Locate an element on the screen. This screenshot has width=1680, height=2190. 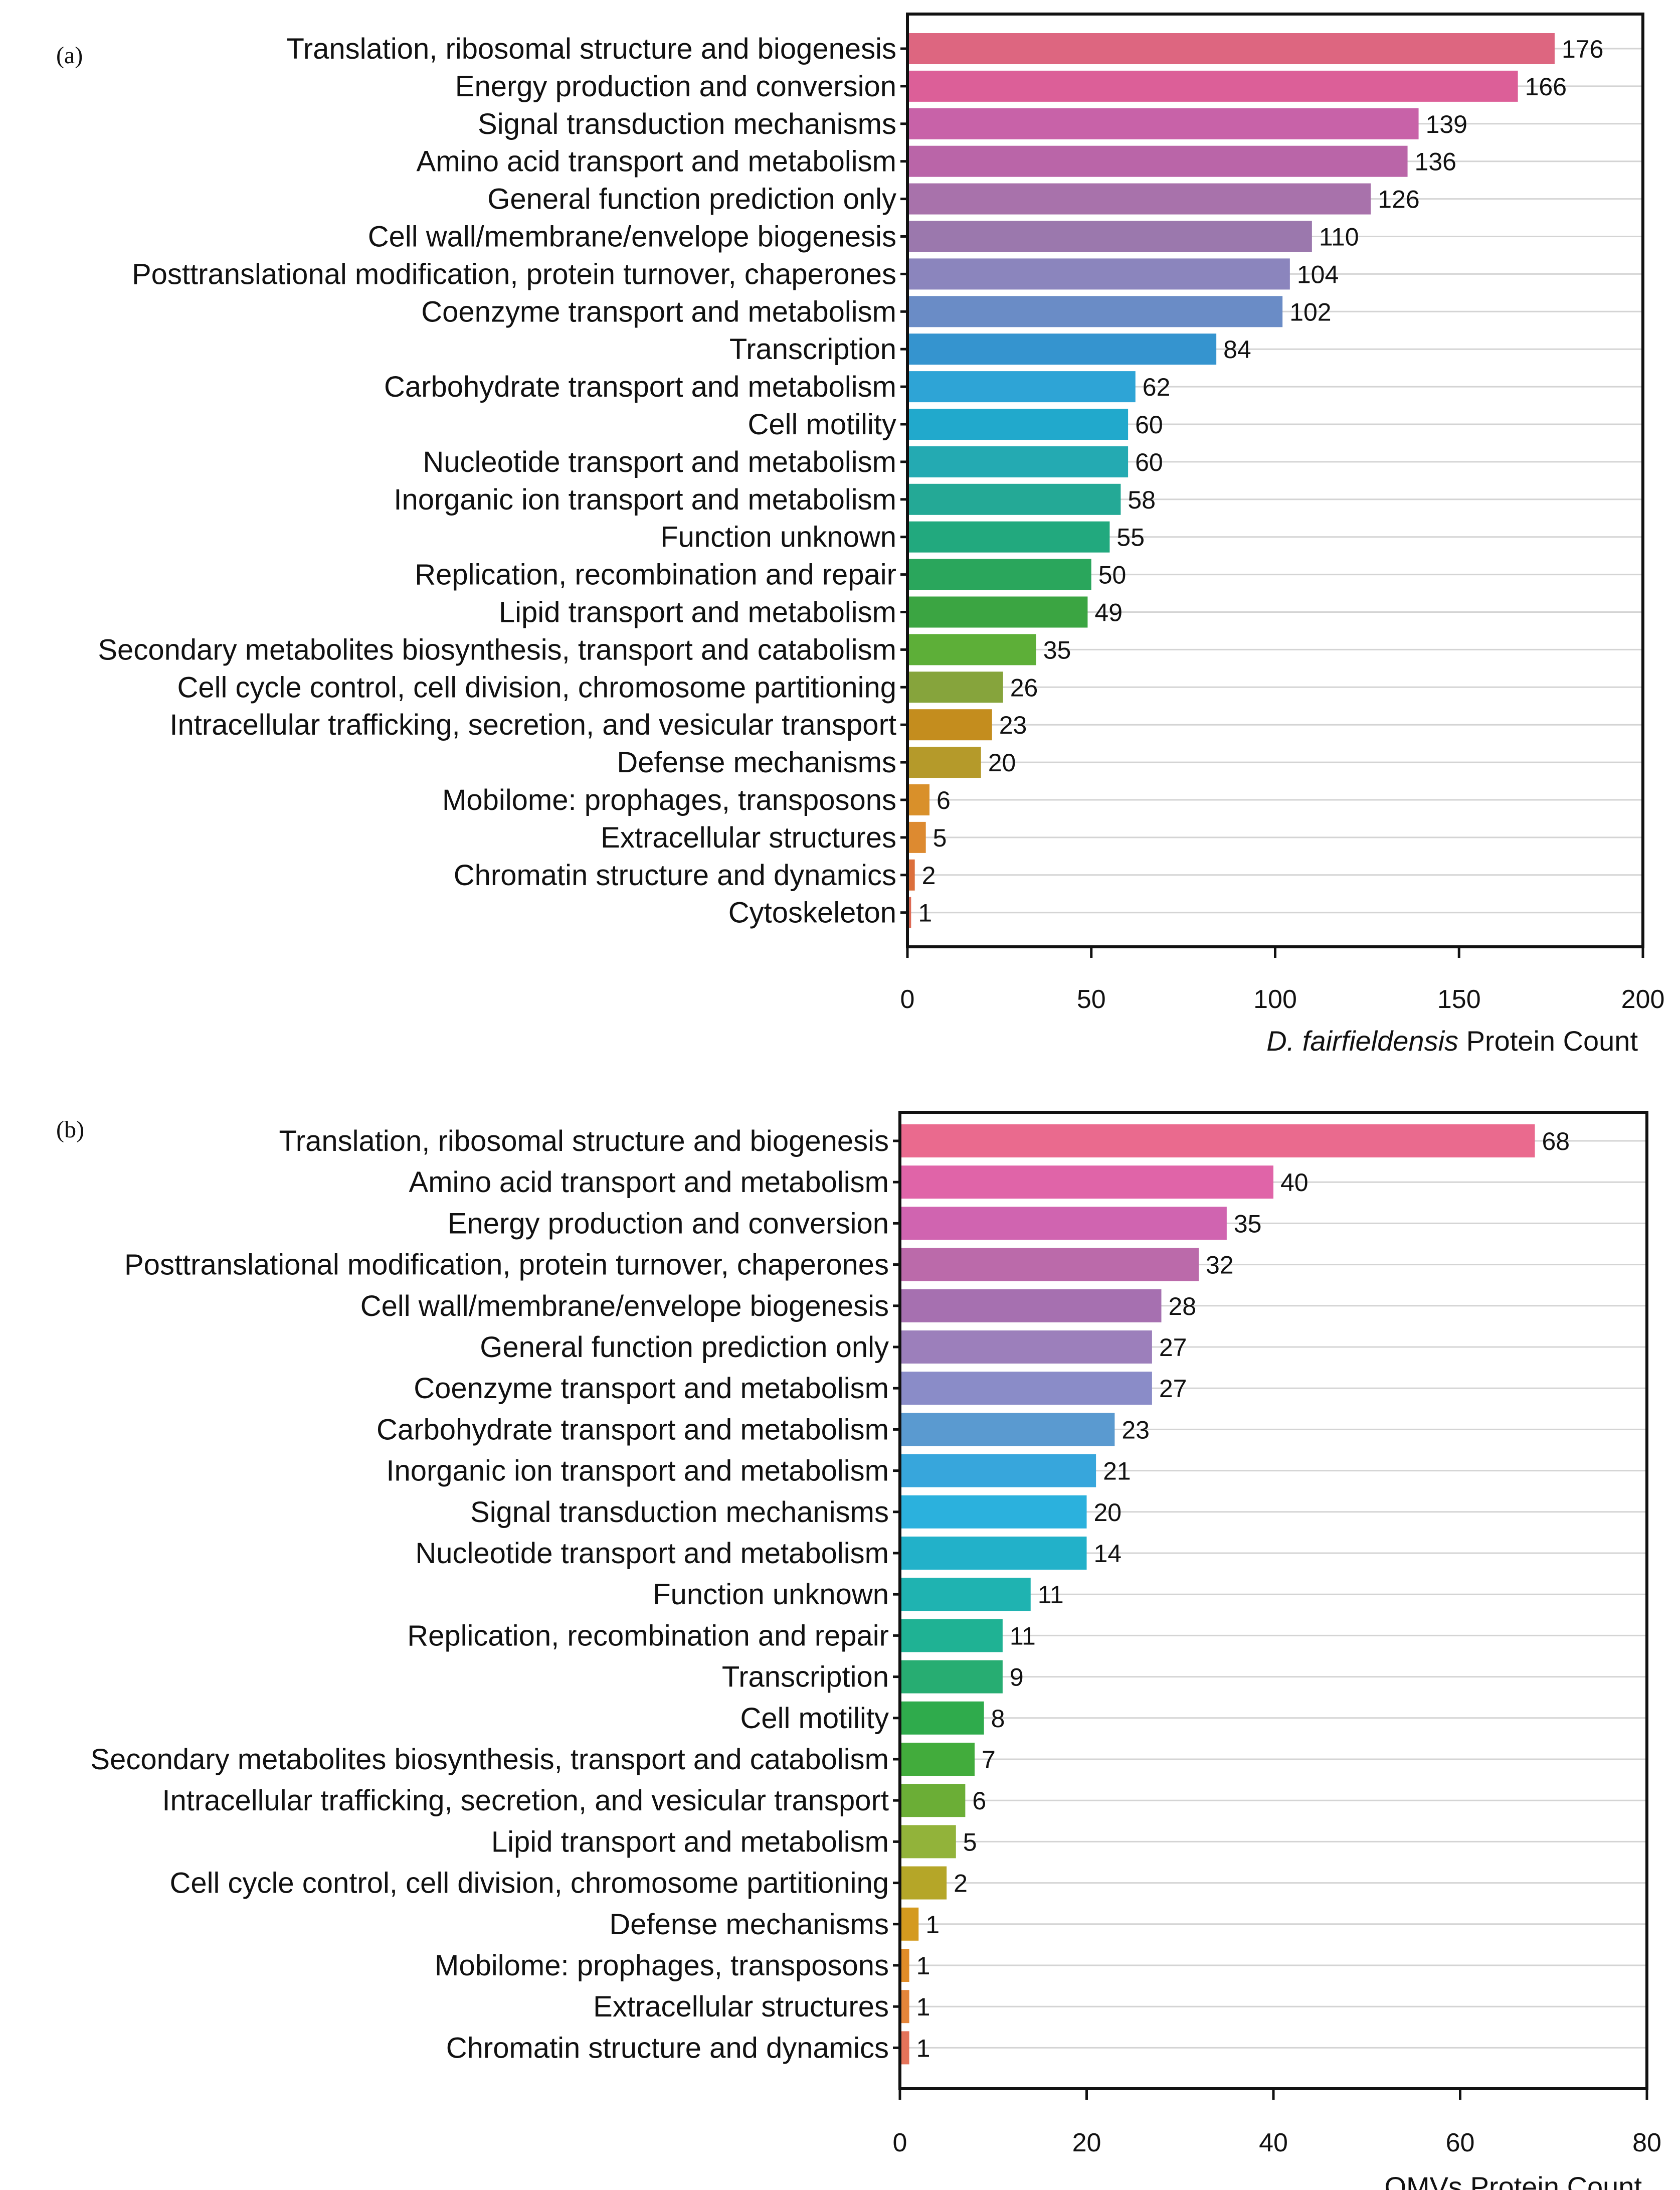
value-label: 110 is located at coordinates (1339, 237).